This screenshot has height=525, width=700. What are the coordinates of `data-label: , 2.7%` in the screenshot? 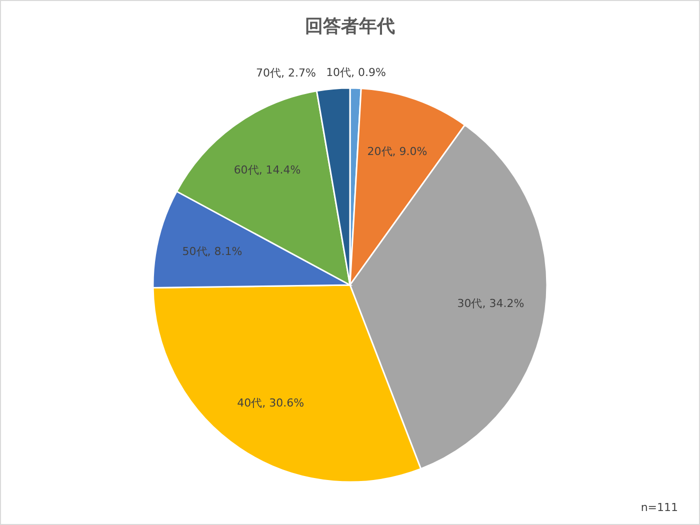 It's located at (298, 73).